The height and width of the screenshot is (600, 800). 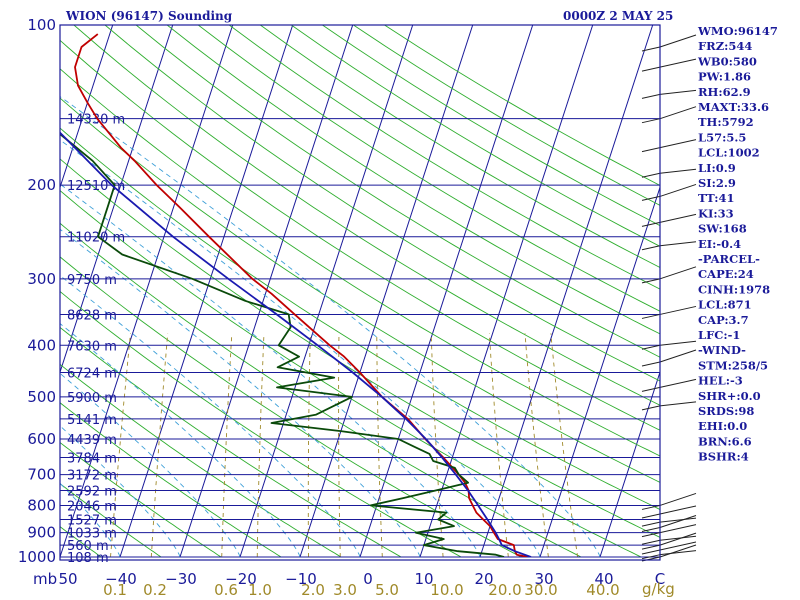 What do you see at coordinates (717, 168) in the screenshot?
I see `index-label: LI:0.9` at bounding box center [717, 168].